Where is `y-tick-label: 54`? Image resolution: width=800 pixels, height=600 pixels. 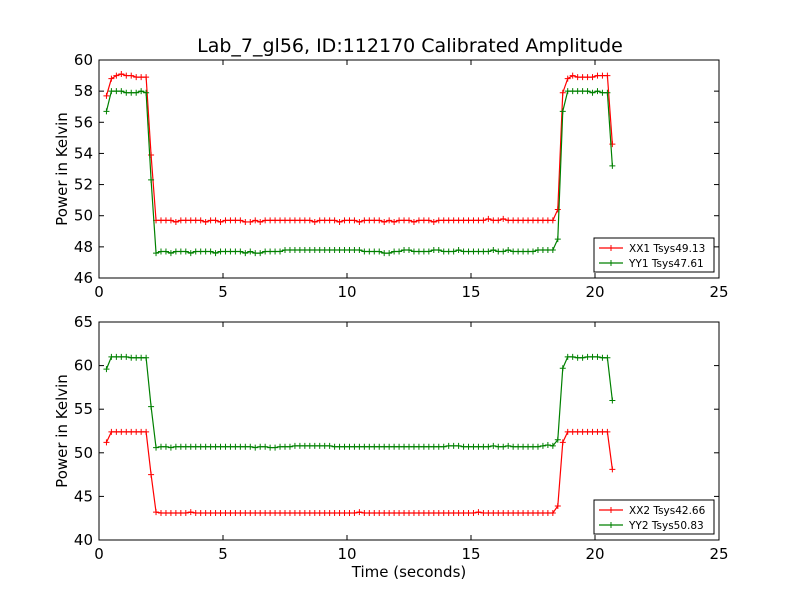
y-tick-label: 54 is located at coordinates (83, 153).